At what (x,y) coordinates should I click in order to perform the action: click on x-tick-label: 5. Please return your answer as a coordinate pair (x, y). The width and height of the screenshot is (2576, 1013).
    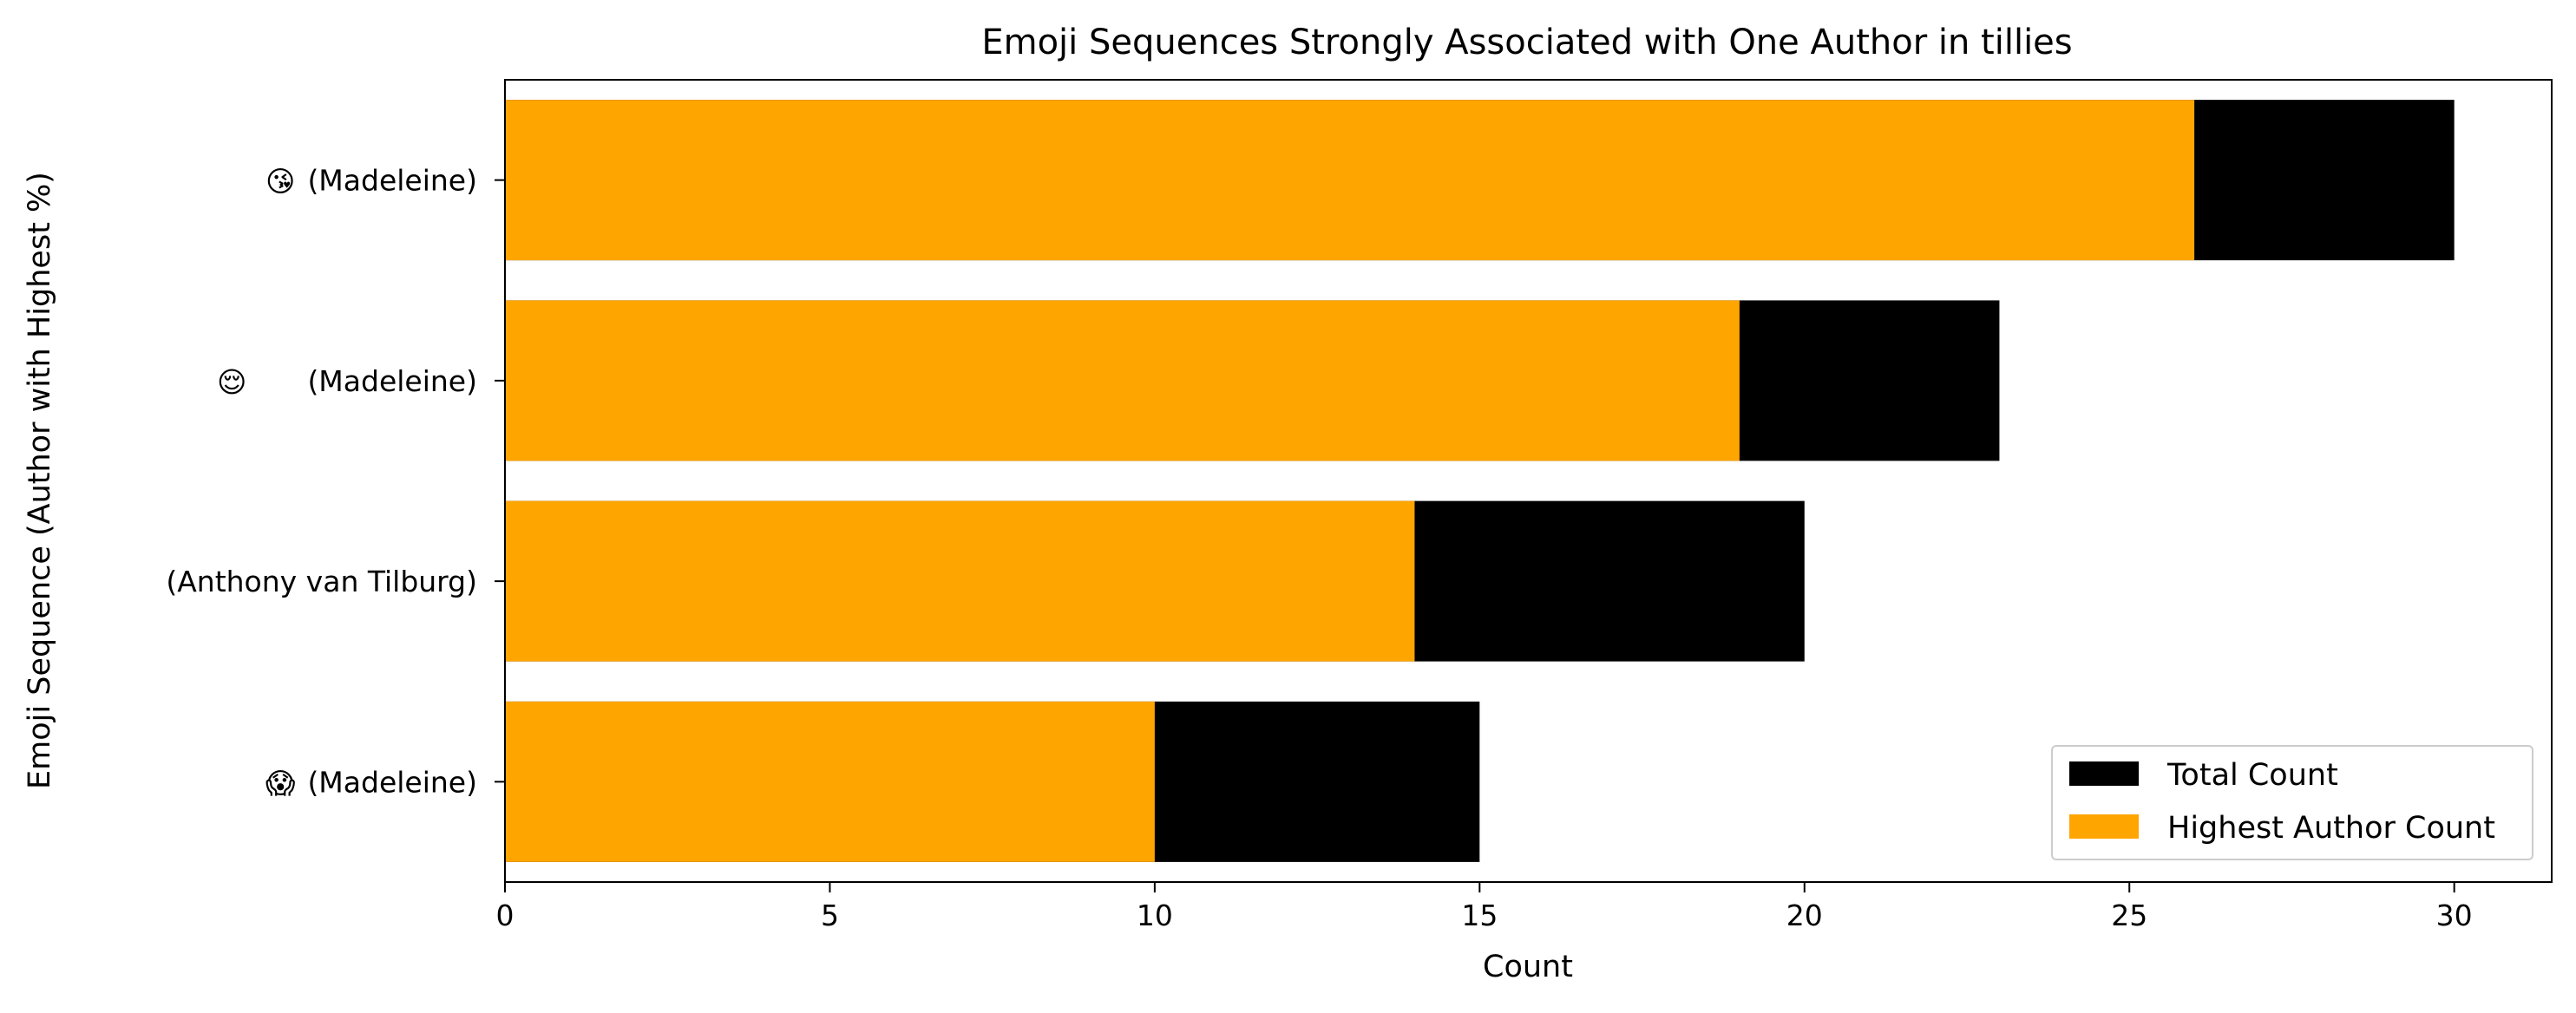
    Looking at the image, I should click on (830, 915).